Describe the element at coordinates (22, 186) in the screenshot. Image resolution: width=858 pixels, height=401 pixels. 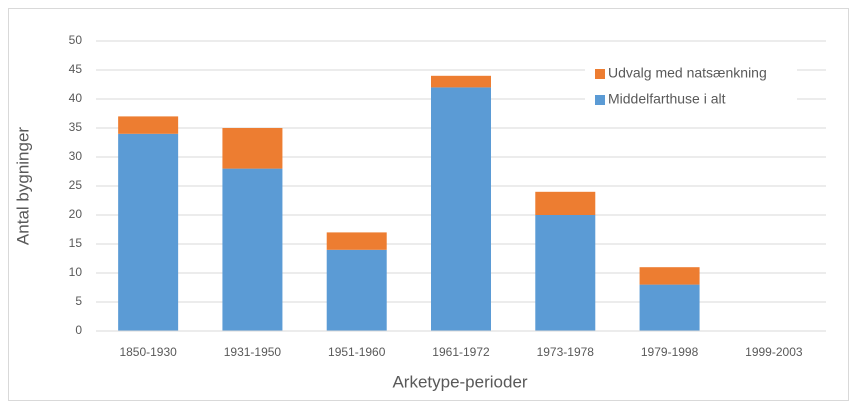
I see `y-axis-title: Antal bygninger` at that location.